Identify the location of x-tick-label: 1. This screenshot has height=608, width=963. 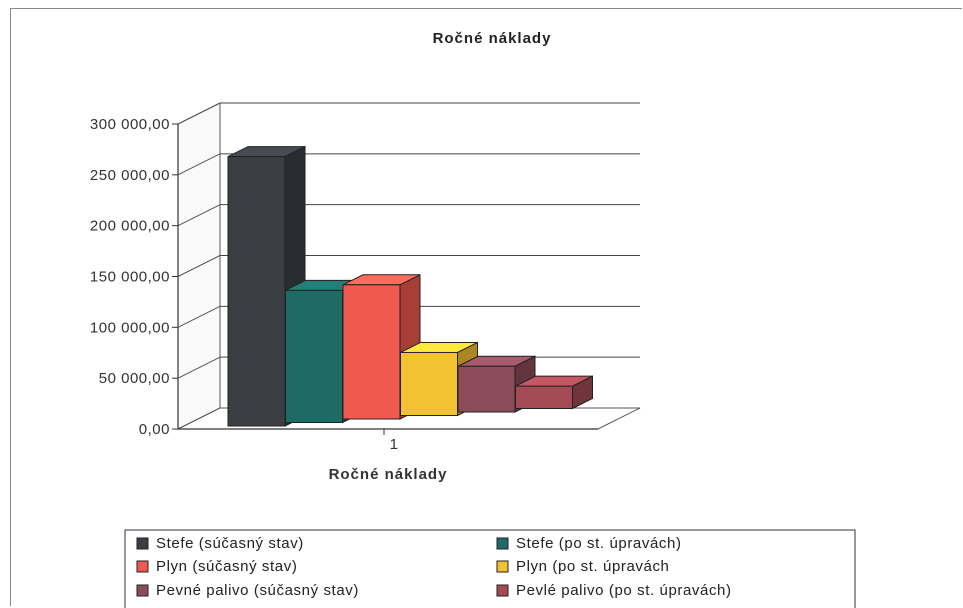
(394, 444).